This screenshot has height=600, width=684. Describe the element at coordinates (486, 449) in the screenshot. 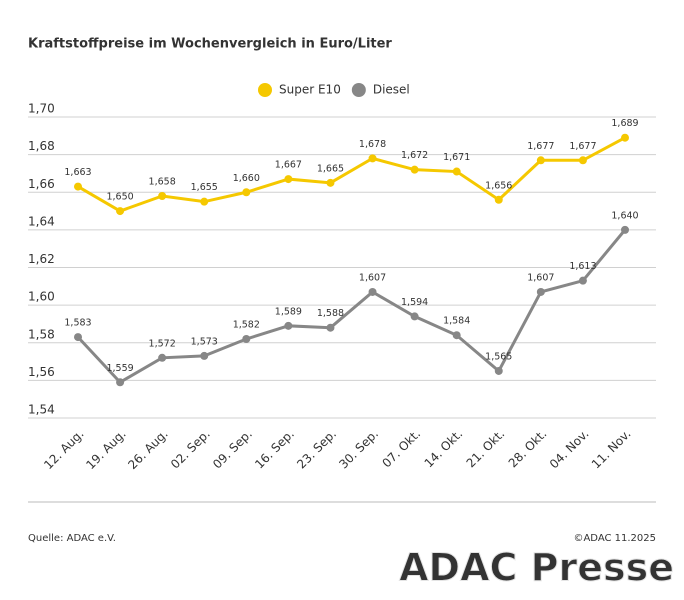

I see `x-tick-label: 21. Okt.` at that location.